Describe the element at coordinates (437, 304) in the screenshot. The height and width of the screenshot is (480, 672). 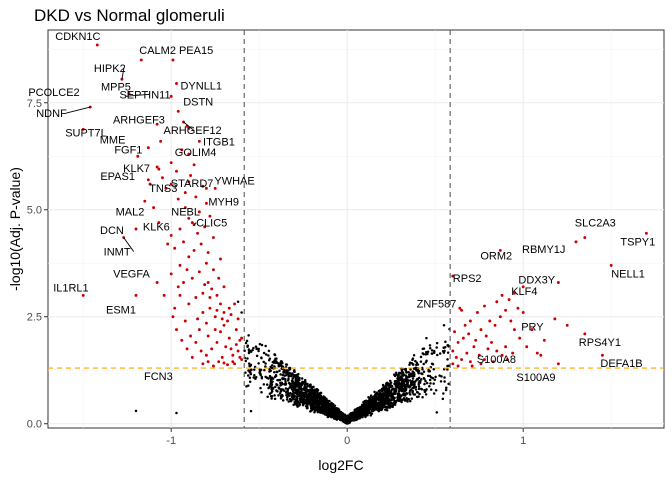
I see `gene-label-znf587: ZNF587` at that location.